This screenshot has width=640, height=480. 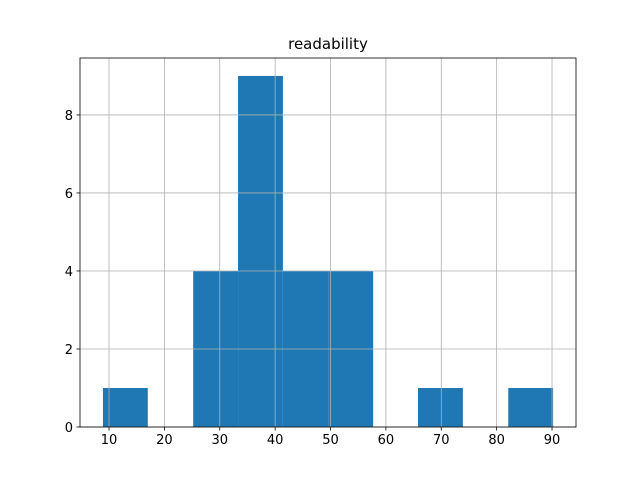 What do you see at coordinates (441, 440) in the screenshot?
I see `x-tick-label: 70` at bounding box center [441, 440].